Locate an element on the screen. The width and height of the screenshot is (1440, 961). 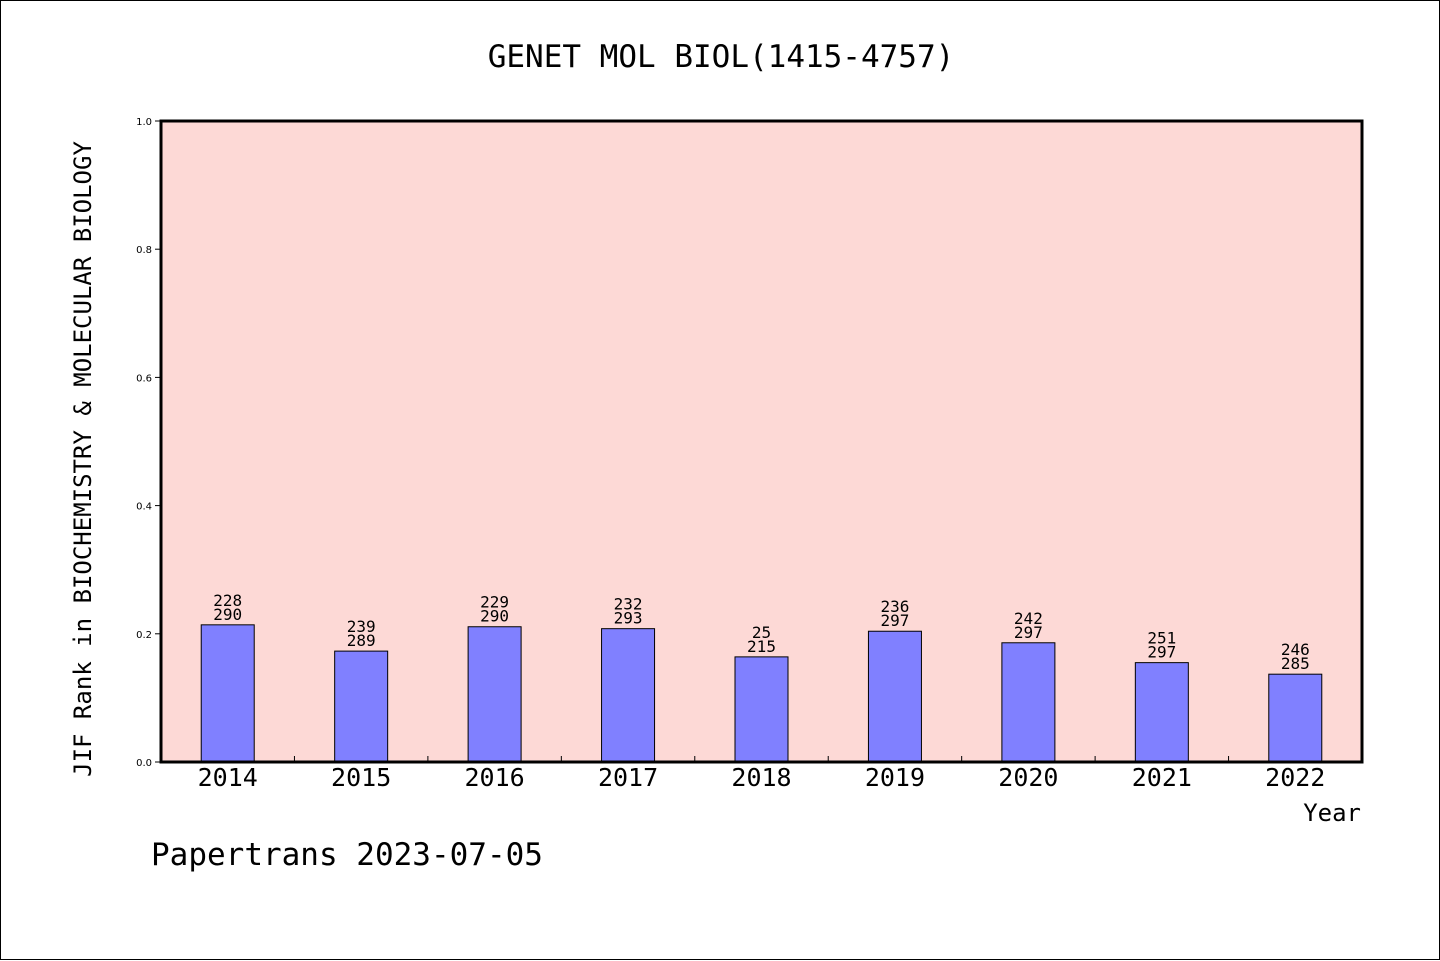
y-tick-label-5: 1.0 is located at coordinates (144, 122).